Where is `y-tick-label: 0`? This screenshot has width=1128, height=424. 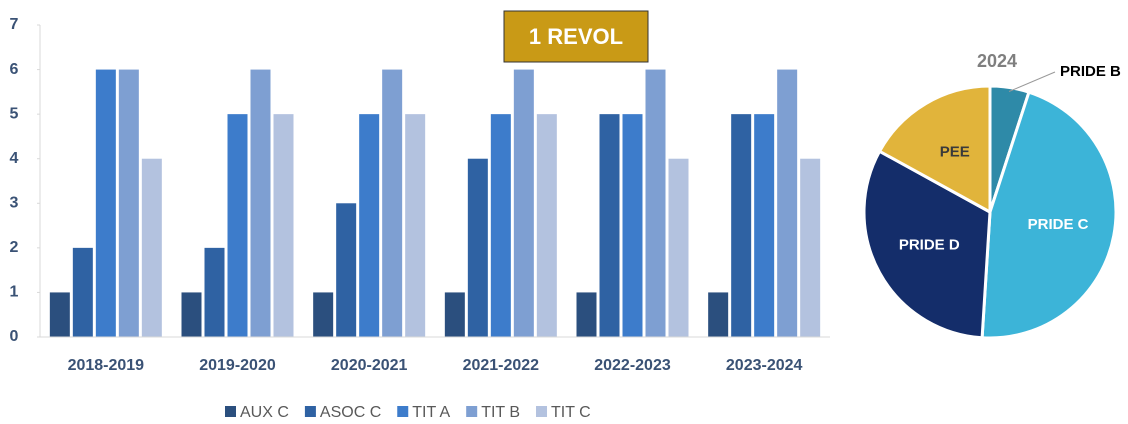 y-tick-label: 0 is located at coordinates (14, 336).